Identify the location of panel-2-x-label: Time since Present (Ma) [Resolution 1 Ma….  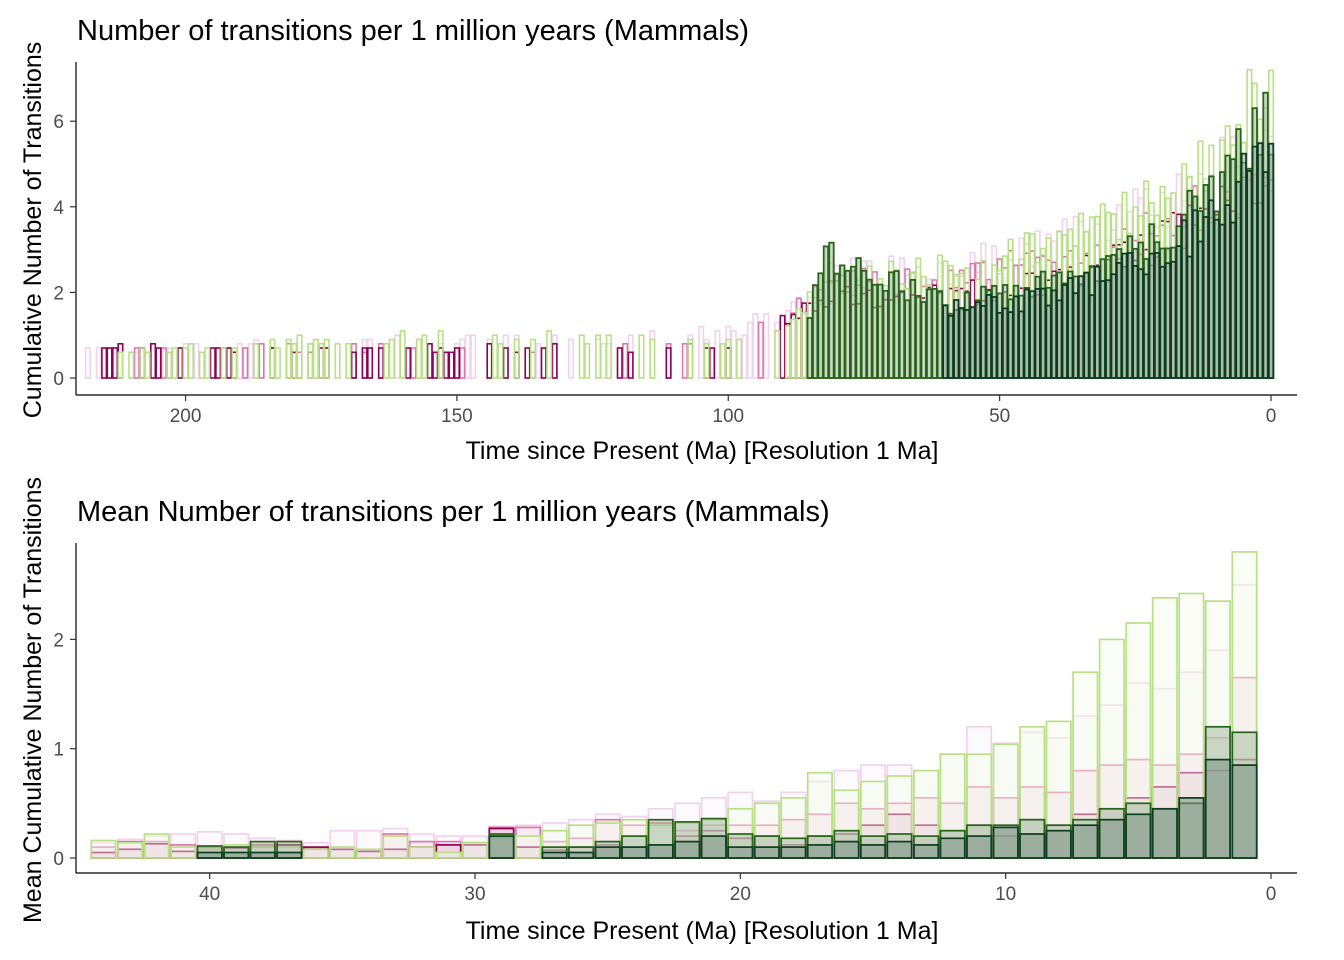
(702, 931).